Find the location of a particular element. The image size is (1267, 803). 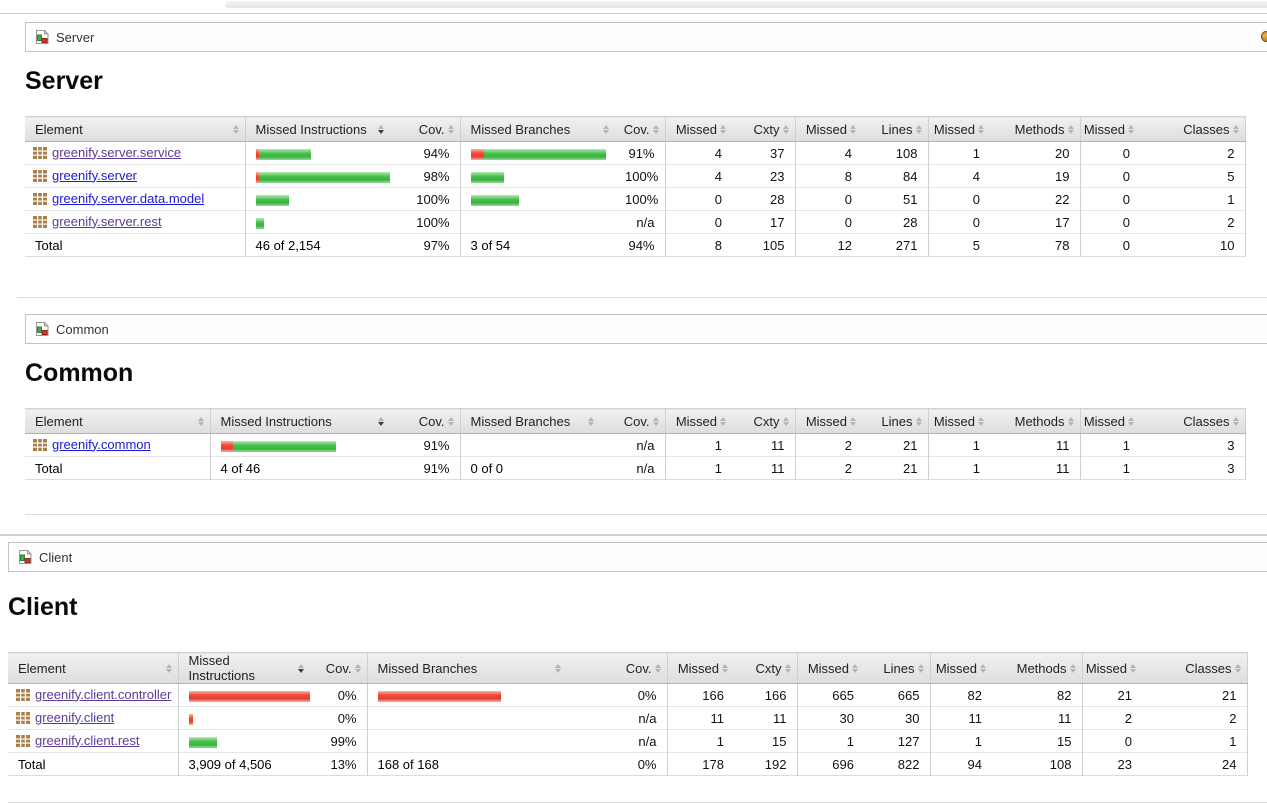

branch-coverage-cell: 100% is located at coordinates (640, 176).